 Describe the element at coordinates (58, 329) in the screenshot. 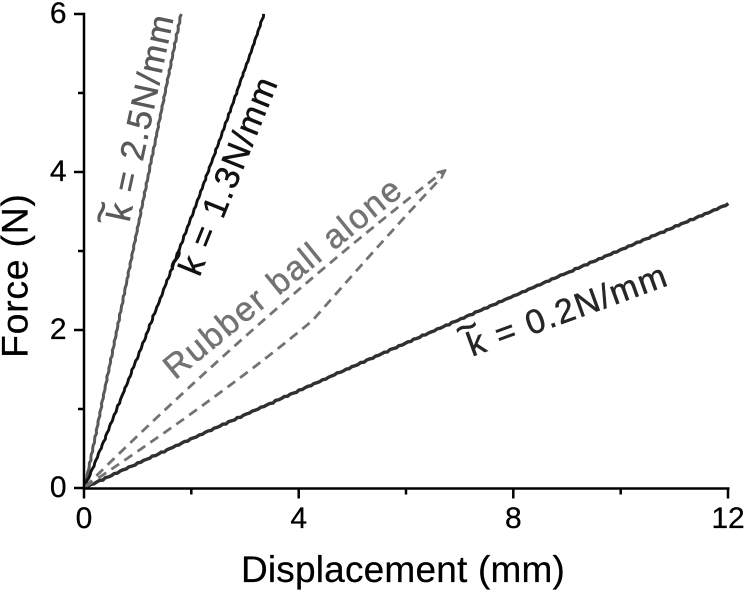

I see `svg-text: 2` at that location.